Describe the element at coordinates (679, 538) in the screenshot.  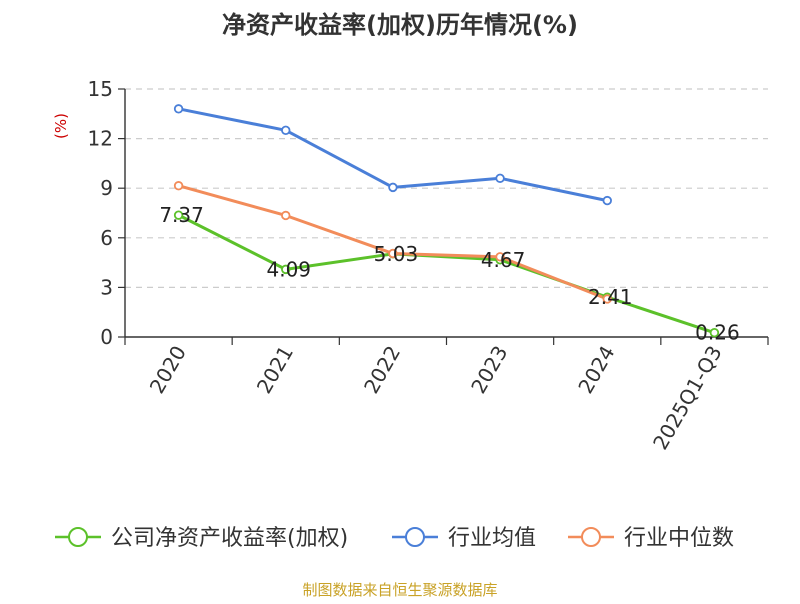
I see `legend-label: 行业中位数` at that location.